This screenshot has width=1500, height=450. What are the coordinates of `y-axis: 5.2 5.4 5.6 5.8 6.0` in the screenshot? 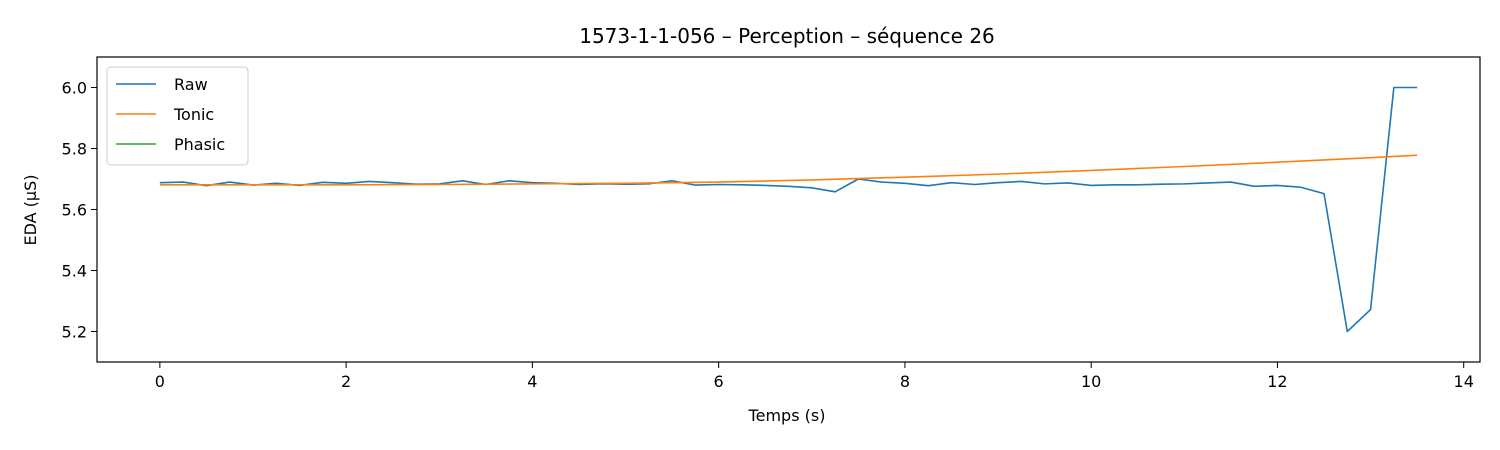 It's located at (79, 210).